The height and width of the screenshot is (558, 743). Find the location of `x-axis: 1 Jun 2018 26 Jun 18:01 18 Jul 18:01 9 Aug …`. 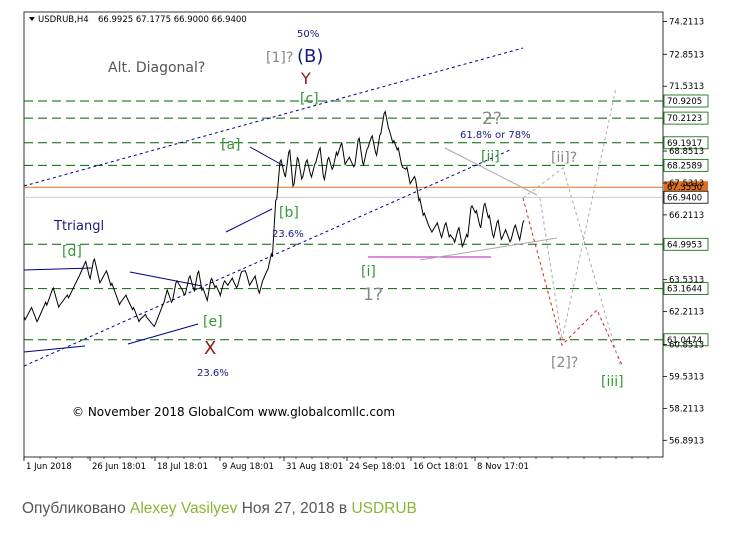

x-axis: 1 Jun 2018 26 Jun 18:01 18 Jul 18:01 9 Aug … is located at coordinates (336, 464).